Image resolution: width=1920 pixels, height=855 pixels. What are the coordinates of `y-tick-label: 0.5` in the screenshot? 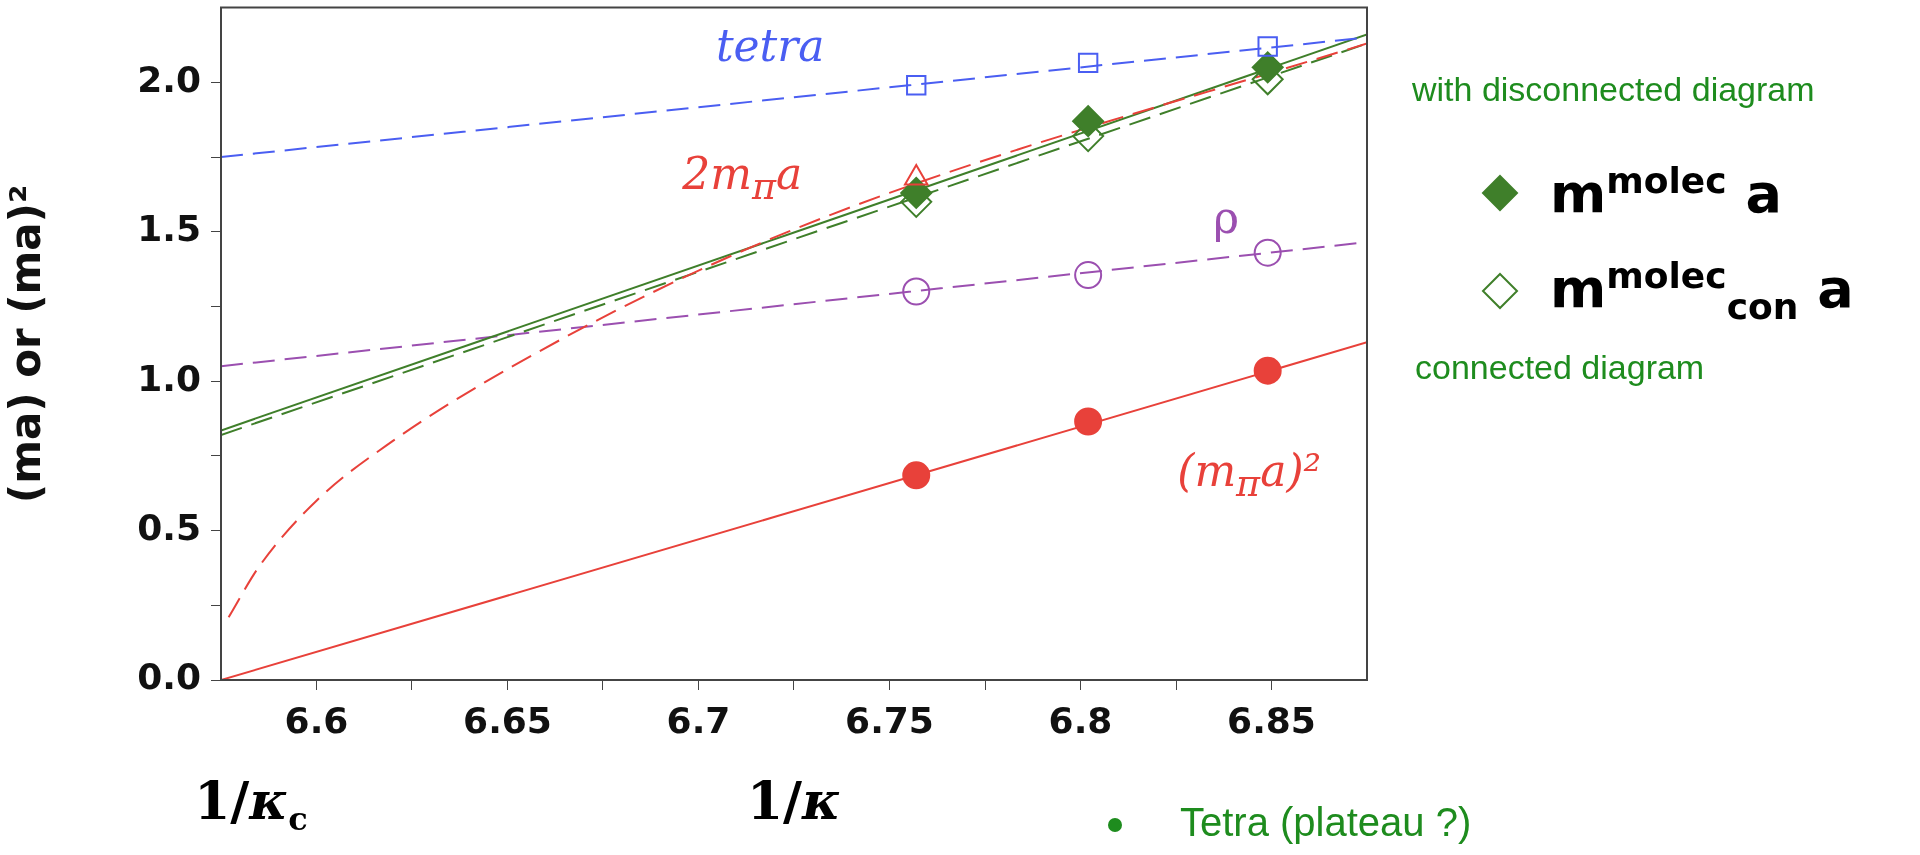 It's located at (169, 527).